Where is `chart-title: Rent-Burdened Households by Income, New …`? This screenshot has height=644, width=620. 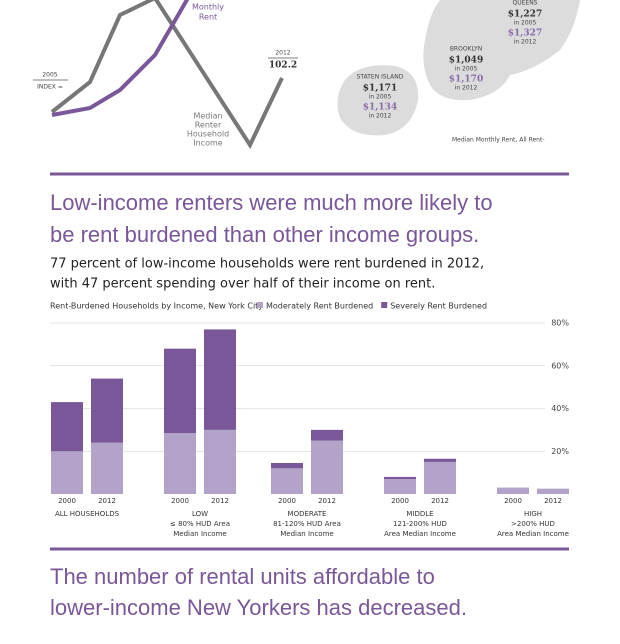 chart-title: Rent-Burdened Households by Income, New … is located at coordinates (156, 306).